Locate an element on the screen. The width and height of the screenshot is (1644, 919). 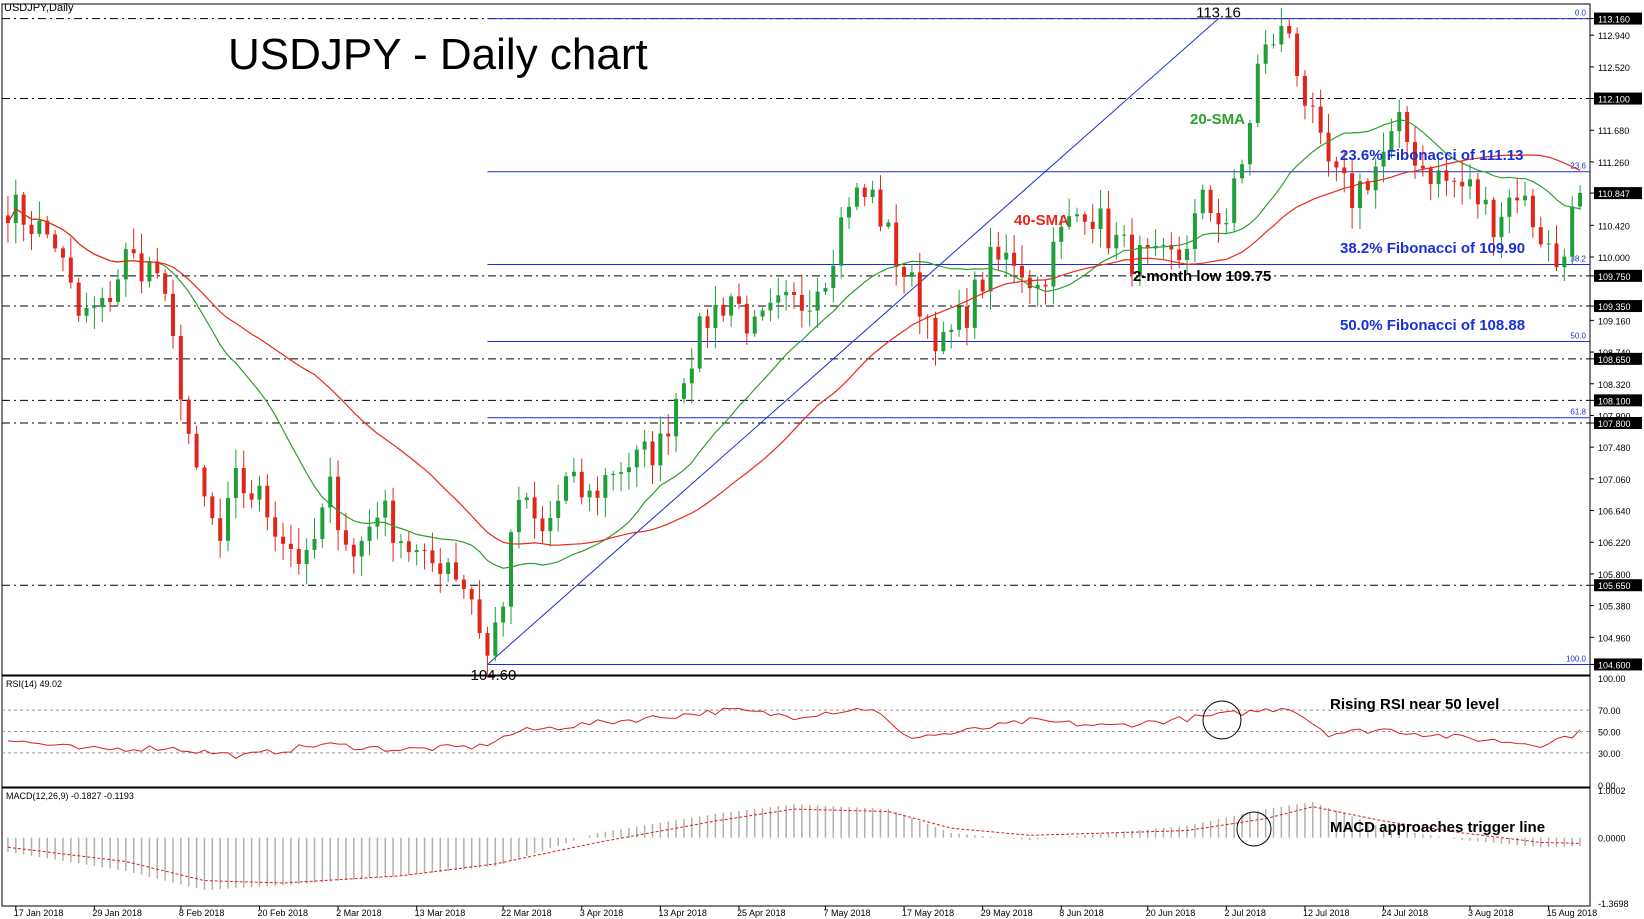
macd-panel-frame is located at coordinates (796, 846).